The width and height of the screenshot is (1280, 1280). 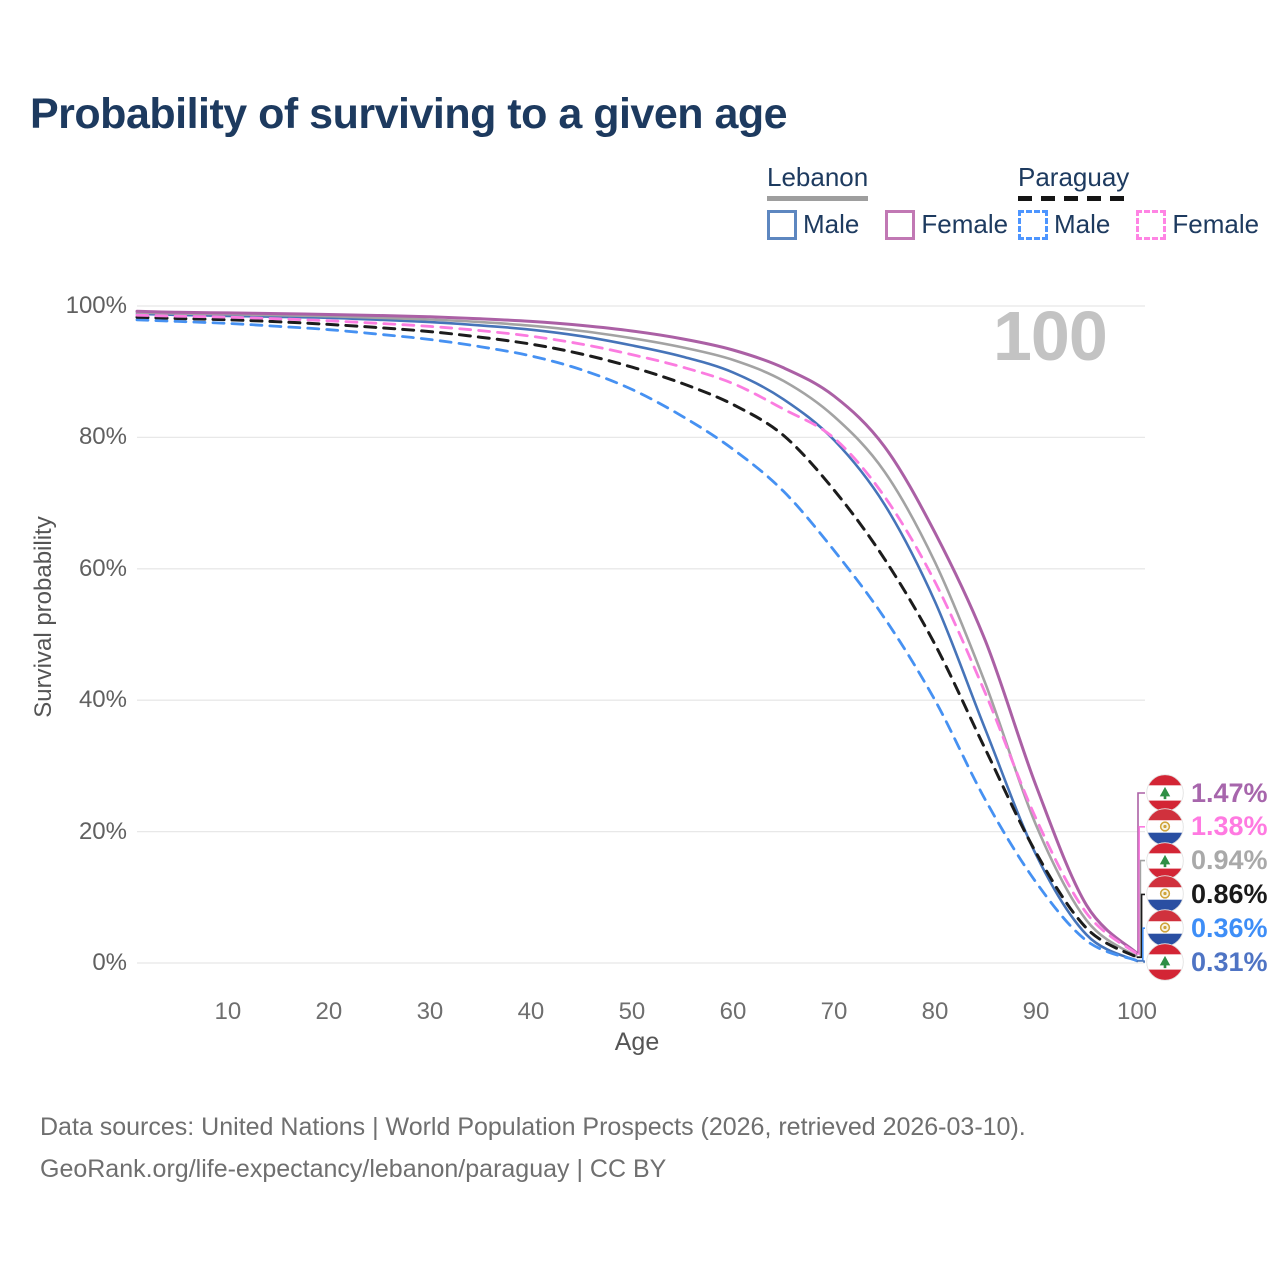 I want to click on end-label-value: 0.31%, so click(x=1229, y=961).